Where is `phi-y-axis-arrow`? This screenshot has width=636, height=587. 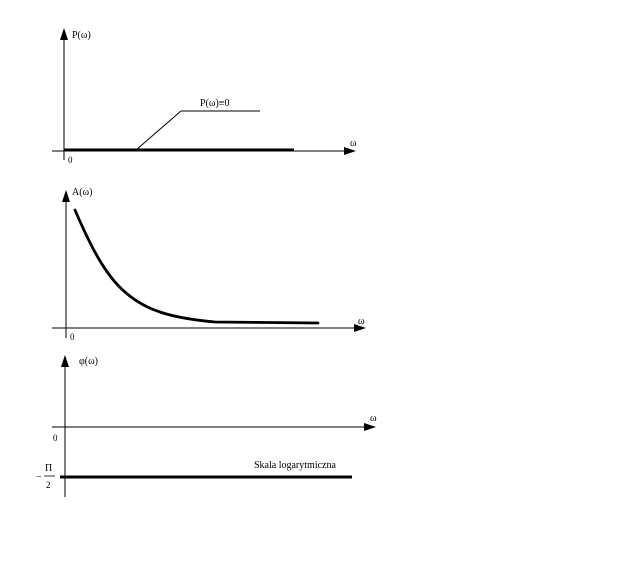
phi-y-axis-arrow is located at coordinates (65, 361).